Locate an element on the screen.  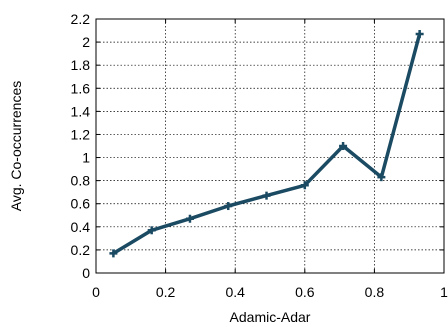
y-tick-label: 2 is located at coordinates (86, 42).